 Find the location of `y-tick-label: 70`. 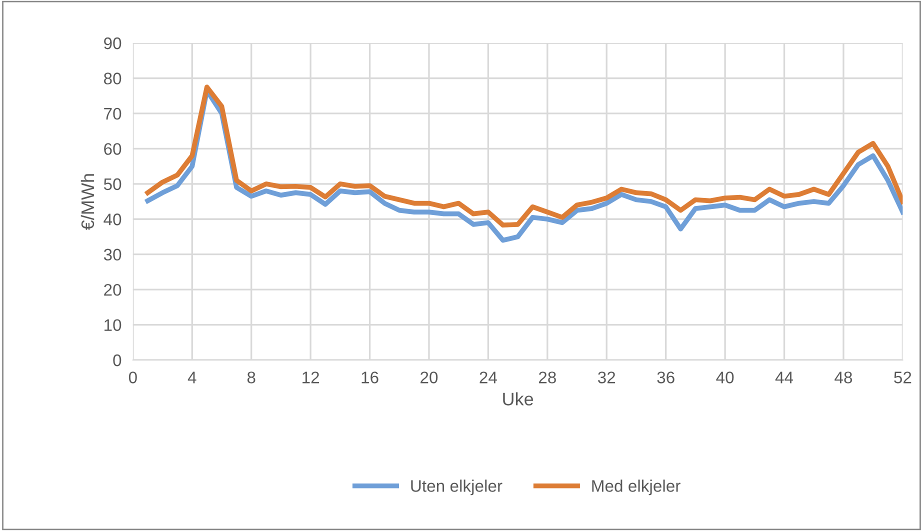

y-tick-label: 70 is located at coordinates (113, 114).